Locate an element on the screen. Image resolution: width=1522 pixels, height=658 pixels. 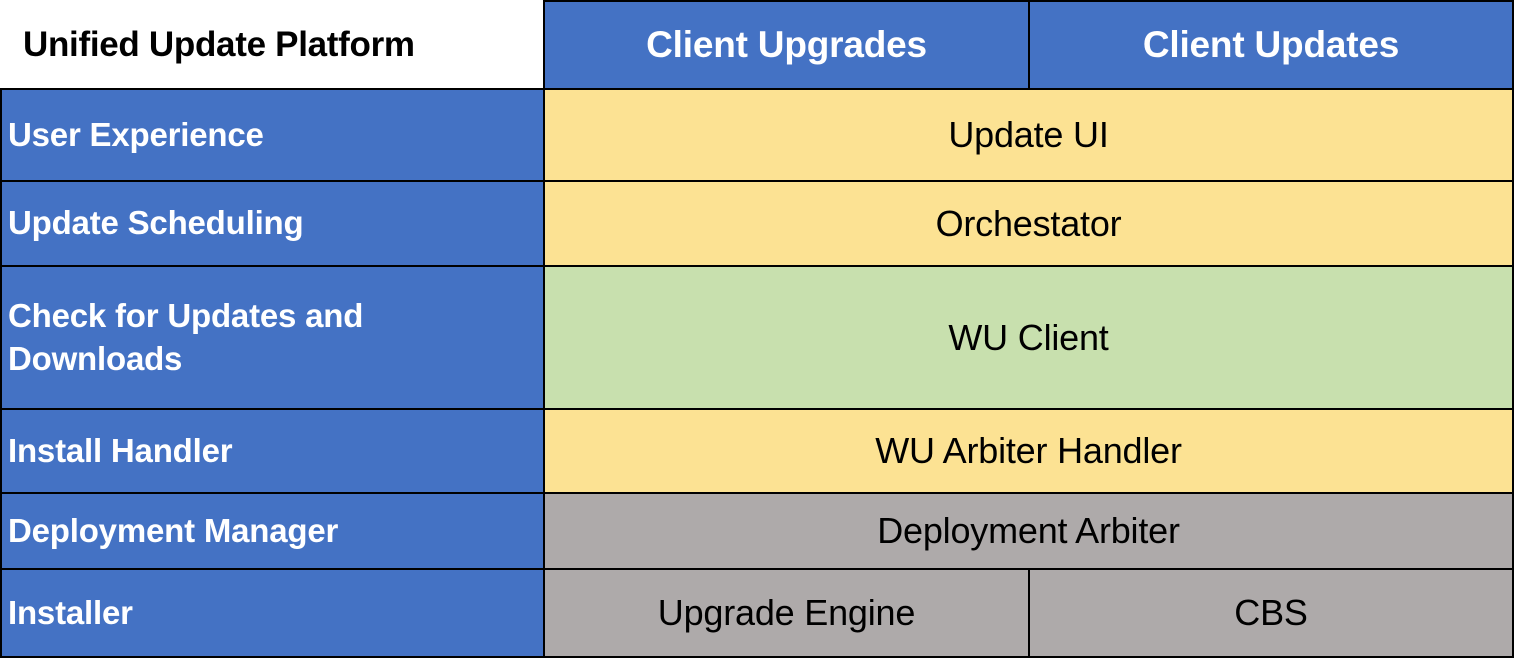
component-upgrade-engine: Upgrade Engine is located at coordinates (786, 613).